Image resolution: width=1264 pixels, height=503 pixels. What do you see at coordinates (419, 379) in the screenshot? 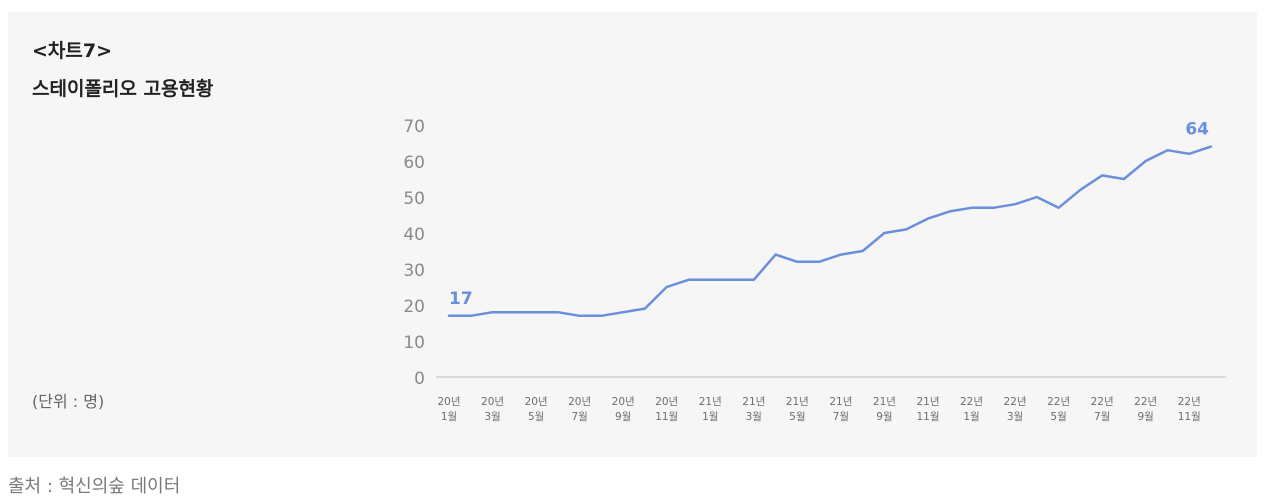
I see `y-tick-label: 0` at bounding box center [419, 379].